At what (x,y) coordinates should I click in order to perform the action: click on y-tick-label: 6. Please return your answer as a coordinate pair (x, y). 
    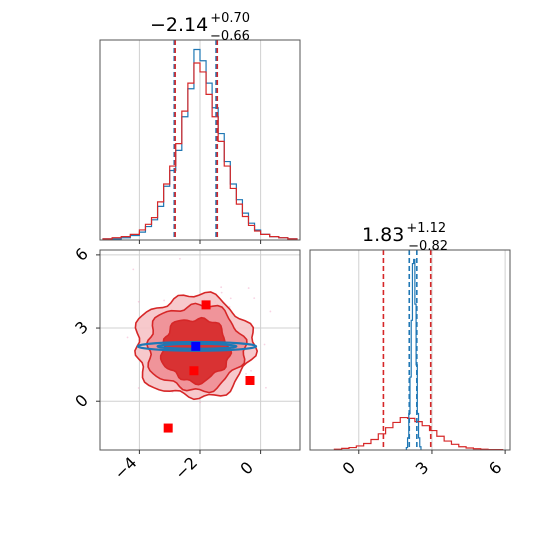
    Looking at the image, I should click on (81, 254).